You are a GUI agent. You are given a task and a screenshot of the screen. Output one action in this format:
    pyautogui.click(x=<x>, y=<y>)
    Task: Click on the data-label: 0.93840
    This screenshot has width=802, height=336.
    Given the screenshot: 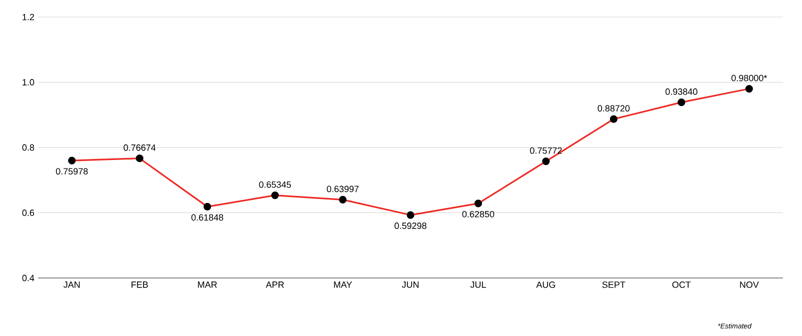 What is the action you would take?
    pyautogui.click(x=681, y=91)
    